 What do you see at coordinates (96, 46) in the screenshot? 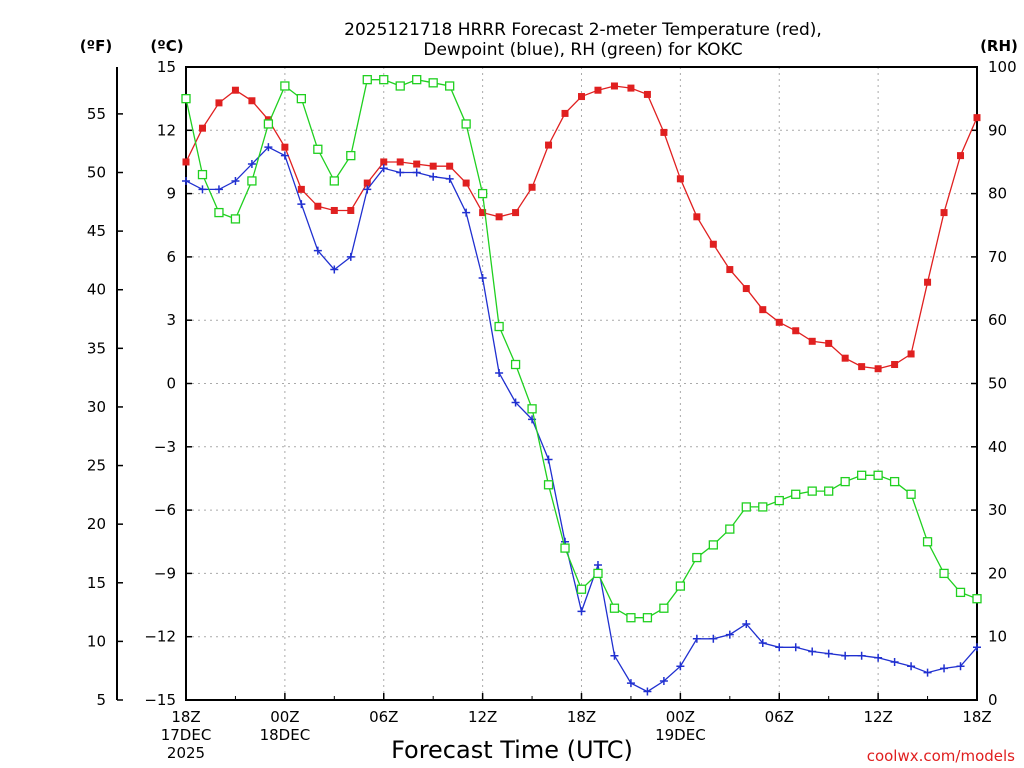
I see `fahrenheit-unit-label: (ºF)` at bounding box center [96, 46].